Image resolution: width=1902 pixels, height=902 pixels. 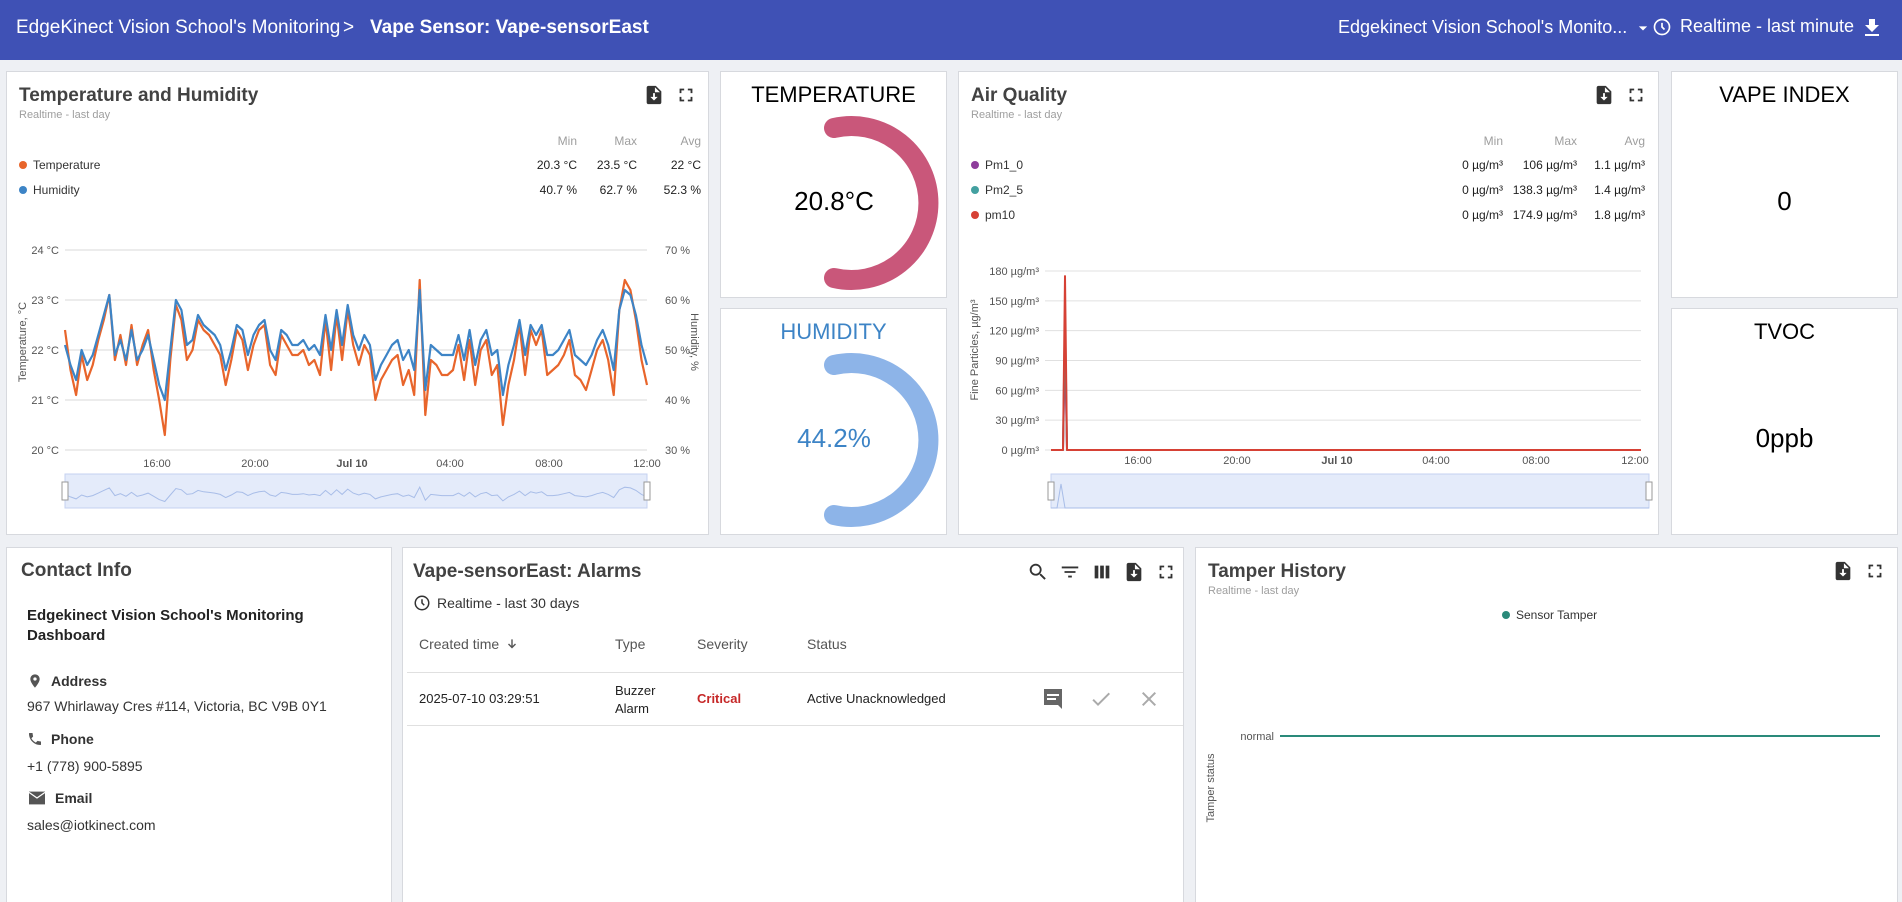 What do you see at coordinates (556, 165) in the screenshot?
I see `legend-min: 20.3 °C` at bounding box center [556, 165].